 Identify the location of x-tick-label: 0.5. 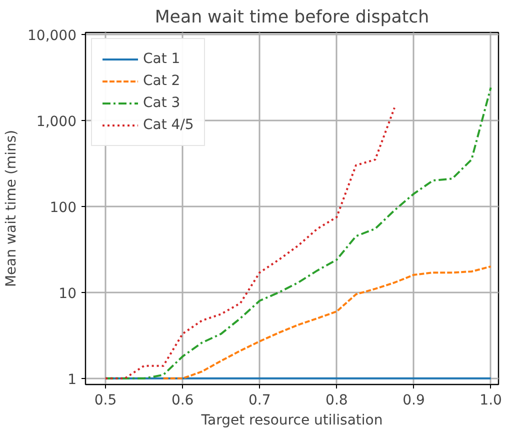
(105, 400).